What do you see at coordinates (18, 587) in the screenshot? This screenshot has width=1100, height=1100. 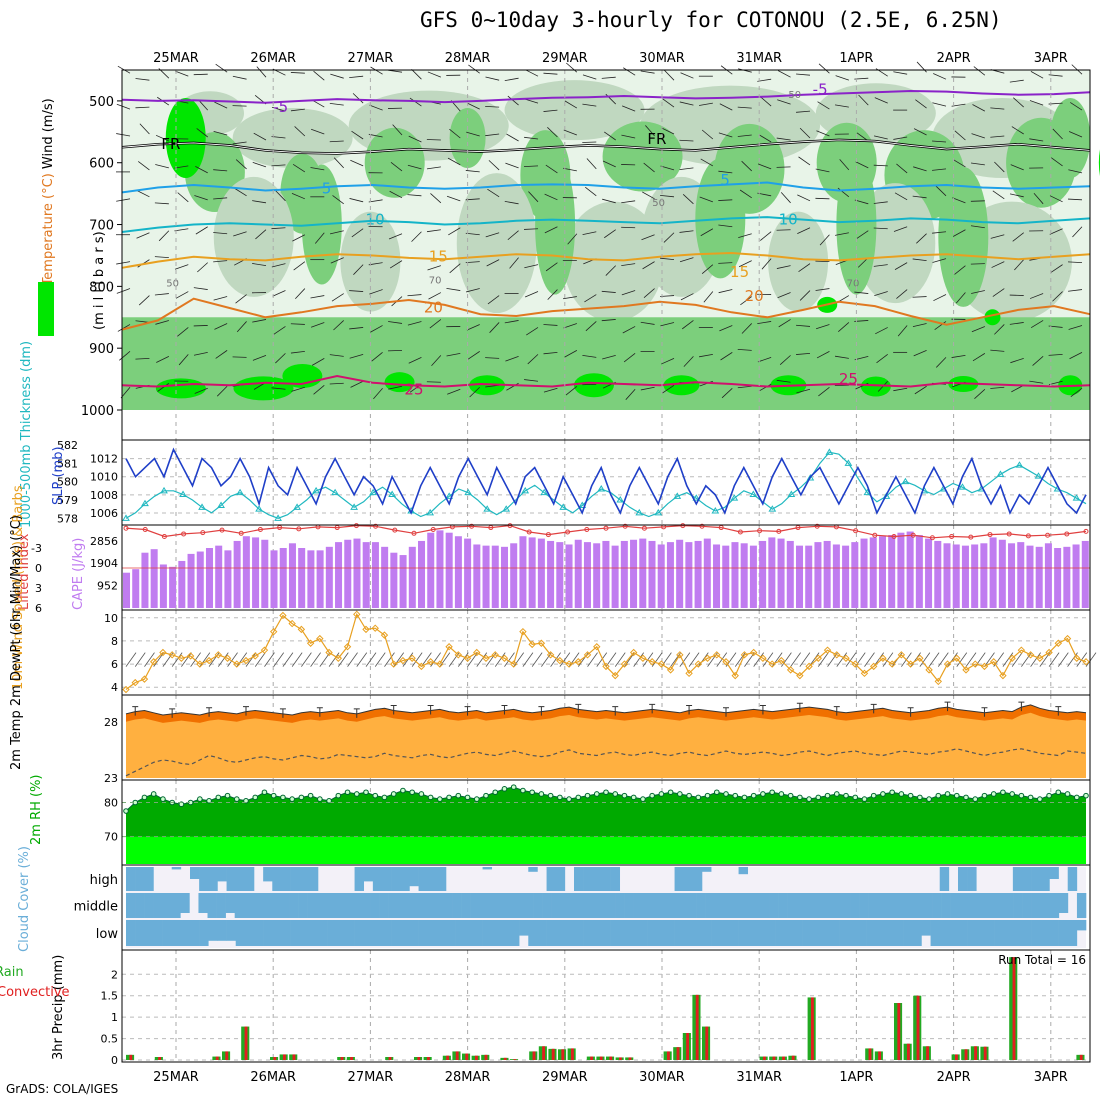 I see `wind-ylabel: 10m Wind Speed (m/s) & Barbs` at bounding box center [18, 587].